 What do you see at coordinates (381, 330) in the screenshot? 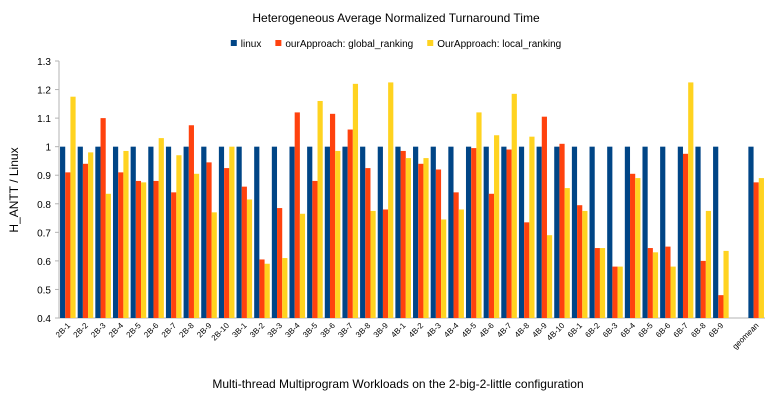
I see `x-tick-label: 3B-9` at bounding box center [381, 330].